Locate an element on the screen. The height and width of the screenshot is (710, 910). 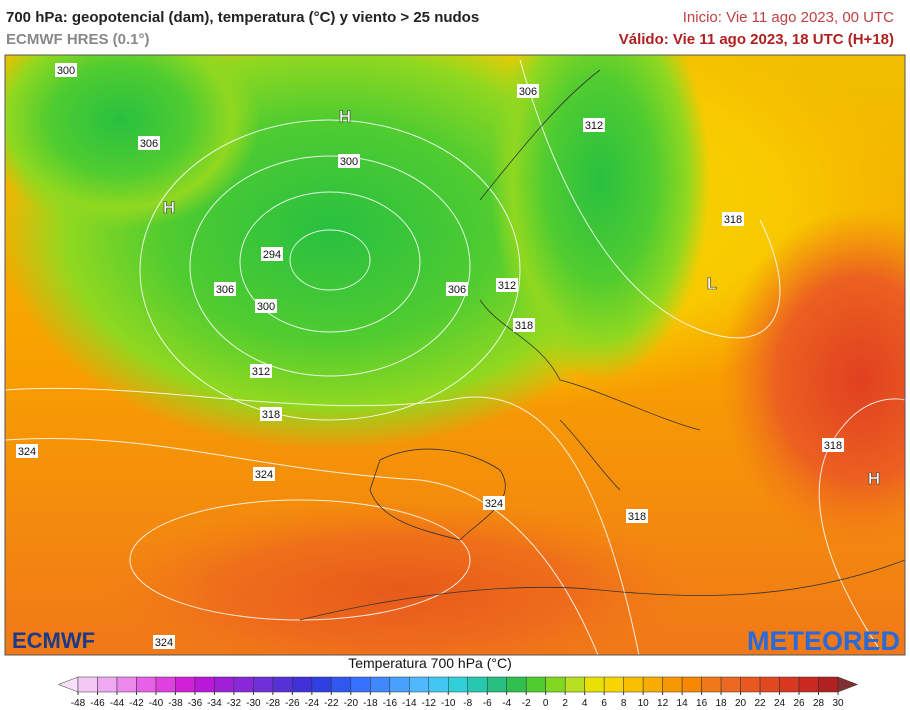
colorbar-tick-label: -44 is located at coordinates (117, 703).